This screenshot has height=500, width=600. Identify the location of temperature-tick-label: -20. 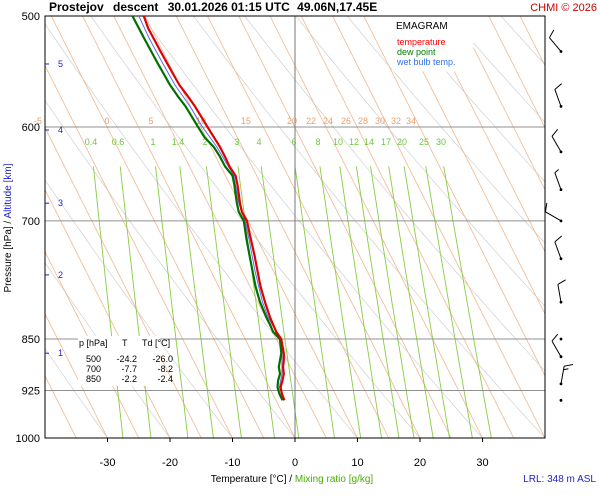
(170, 463).